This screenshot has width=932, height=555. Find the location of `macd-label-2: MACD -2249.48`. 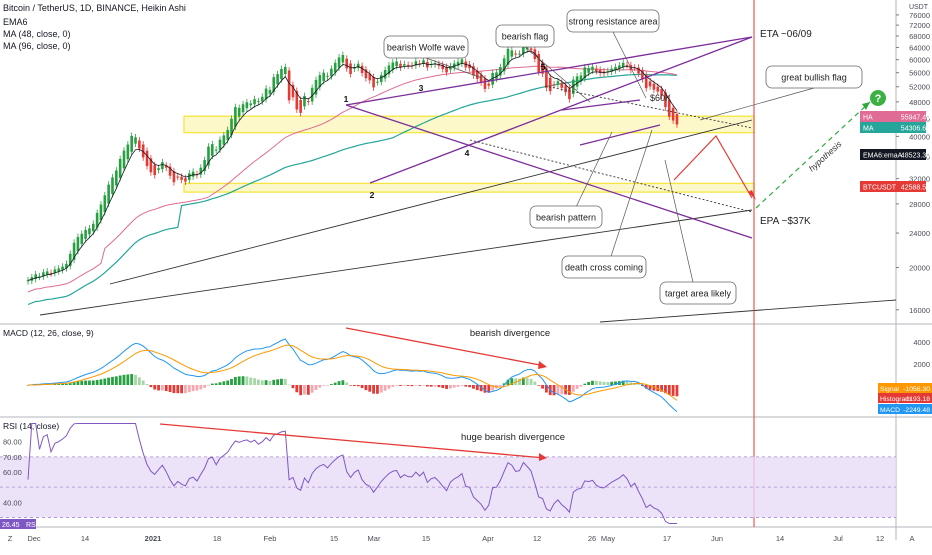

macd-label-2: MACD -2249.48 is located at coordinates (905, 409).